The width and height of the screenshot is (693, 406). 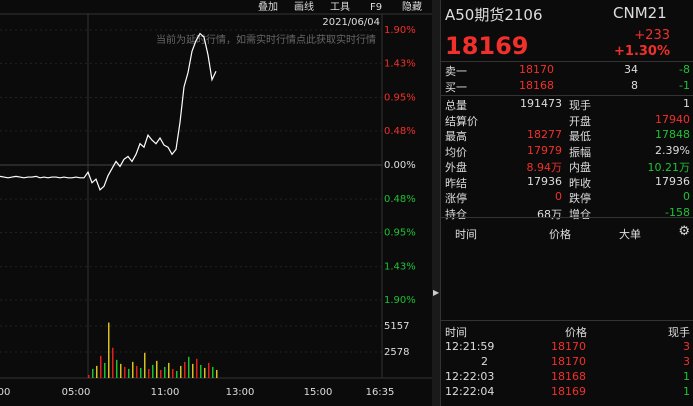 I want to click on toolbar-button: 隐藏, so click(x=412, y=7).